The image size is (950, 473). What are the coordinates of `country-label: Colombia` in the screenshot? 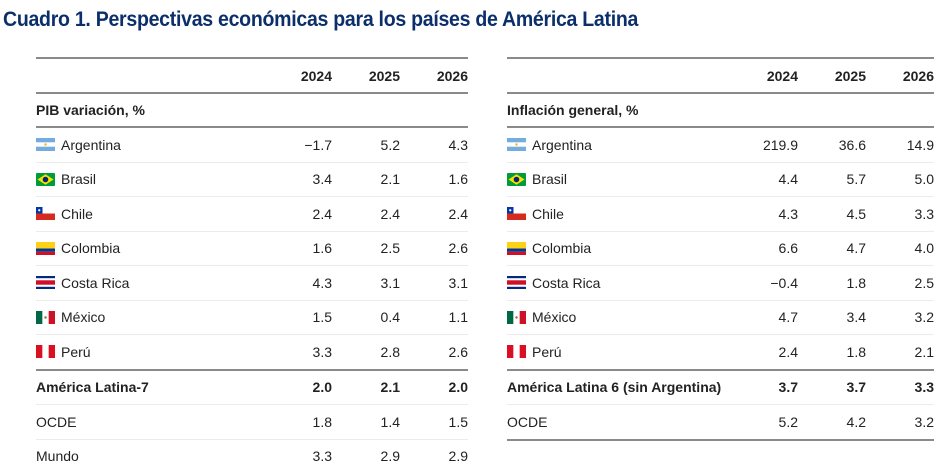 It's located at (618, 248).